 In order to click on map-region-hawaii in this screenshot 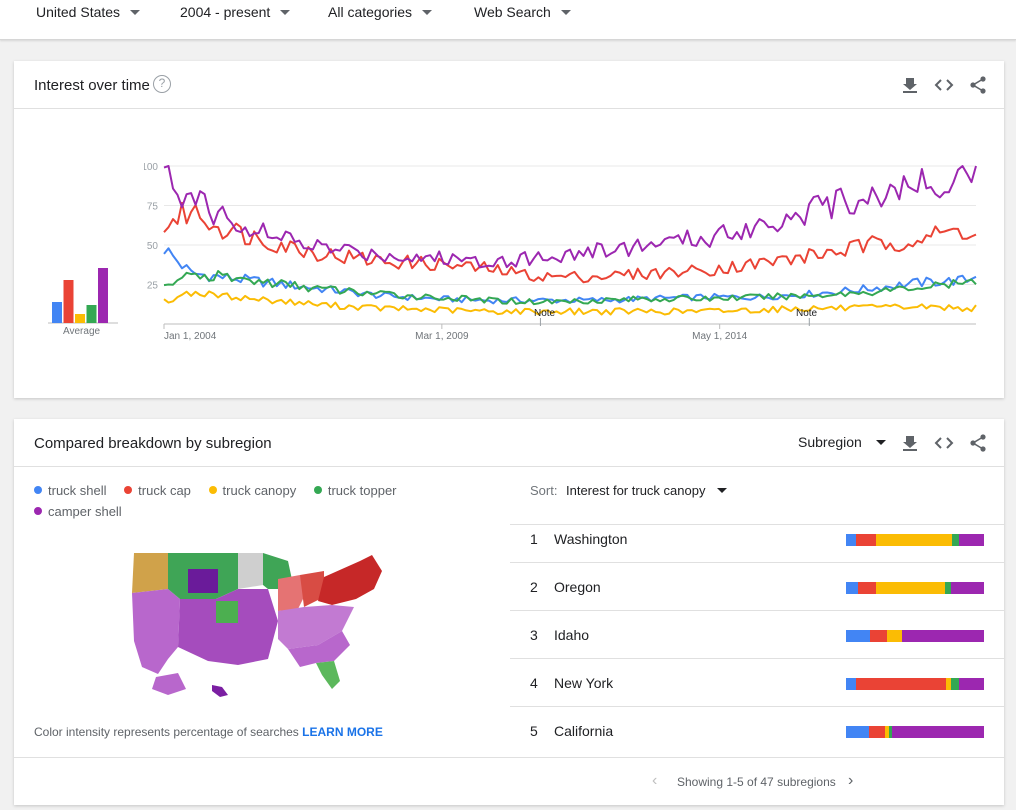, I will do `click(220, 691)`.